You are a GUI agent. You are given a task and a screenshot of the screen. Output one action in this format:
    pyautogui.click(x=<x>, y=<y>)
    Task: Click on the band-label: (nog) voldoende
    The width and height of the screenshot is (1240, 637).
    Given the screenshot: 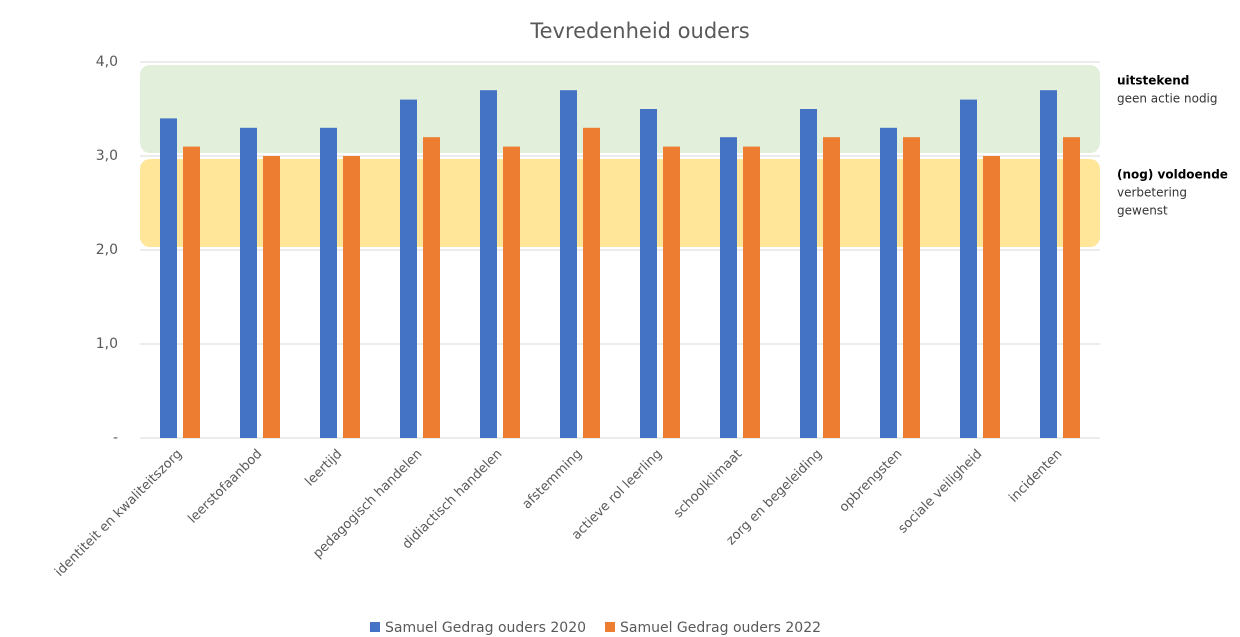 What is the action you would take?
    pyautogui.click(x=1172, y=175)
    